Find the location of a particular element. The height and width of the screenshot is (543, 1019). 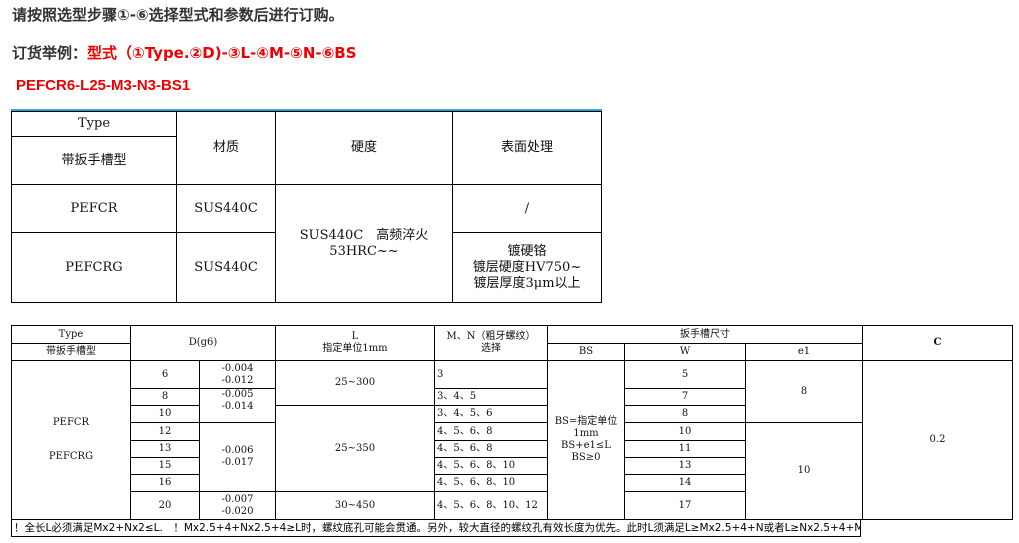

surface-line: 镀层厚度3μm以上 is located at coordinates (527, 283).